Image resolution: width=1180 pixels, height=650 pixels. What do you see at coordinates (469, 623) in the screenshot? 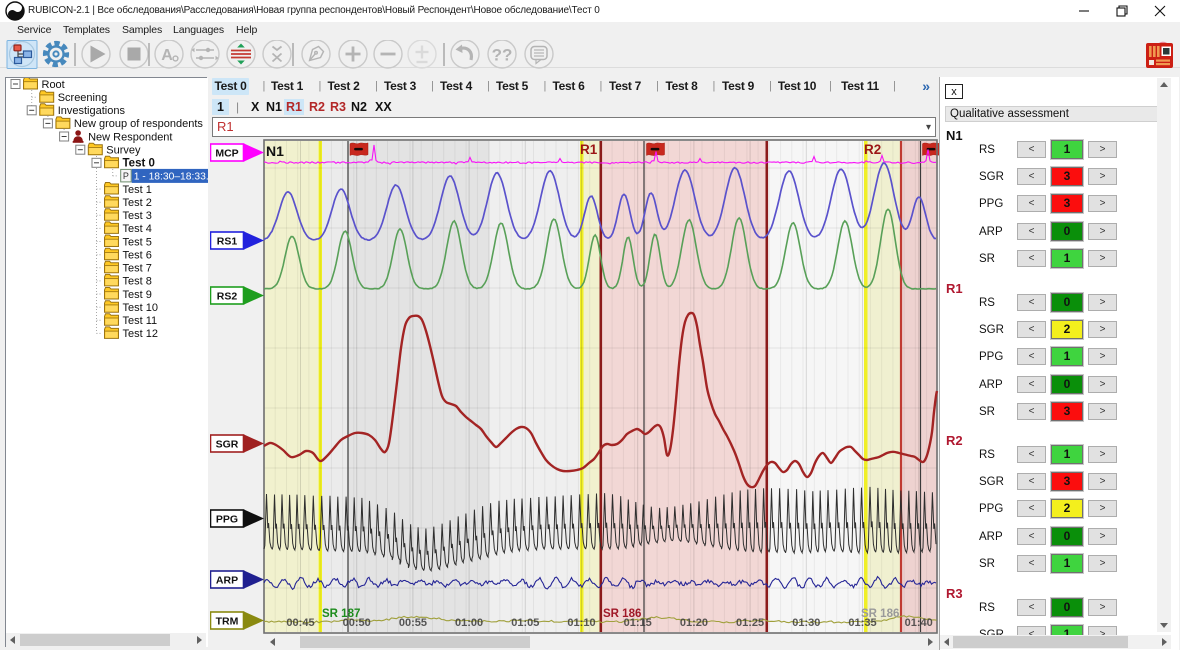
I see `svg-text: 01:00` at bounding box center [469, 623].